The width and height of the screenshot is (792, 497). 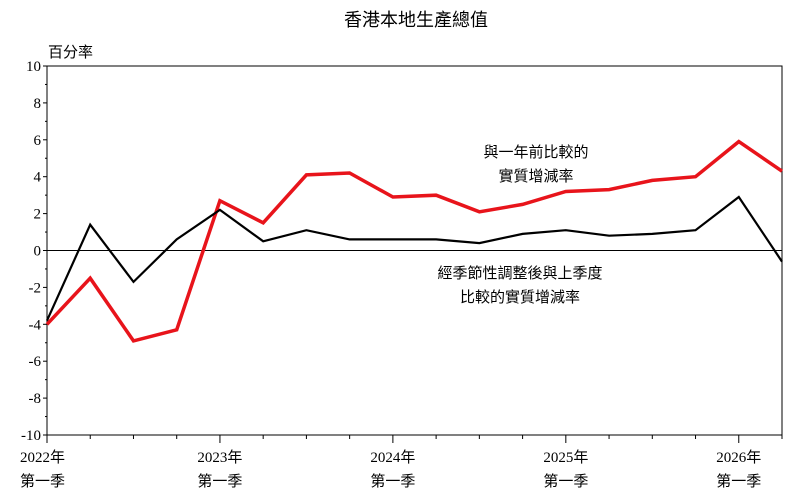 I want to click on y-tick-label: -8, so click(x=35, y=399).